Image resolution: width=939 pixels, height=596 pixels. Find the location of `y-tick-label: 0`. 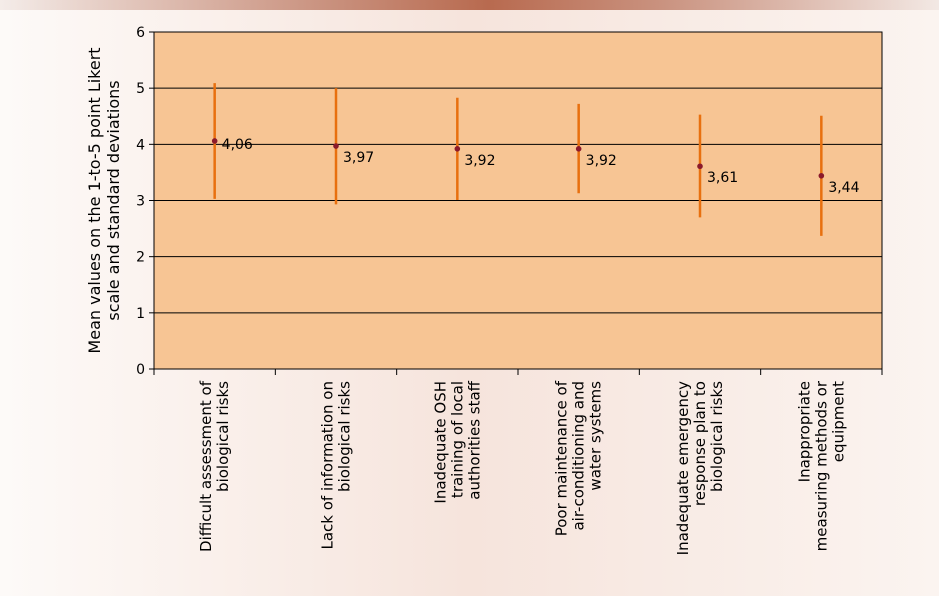

y-tick-label: 0 is located at coordinates (140, 370).